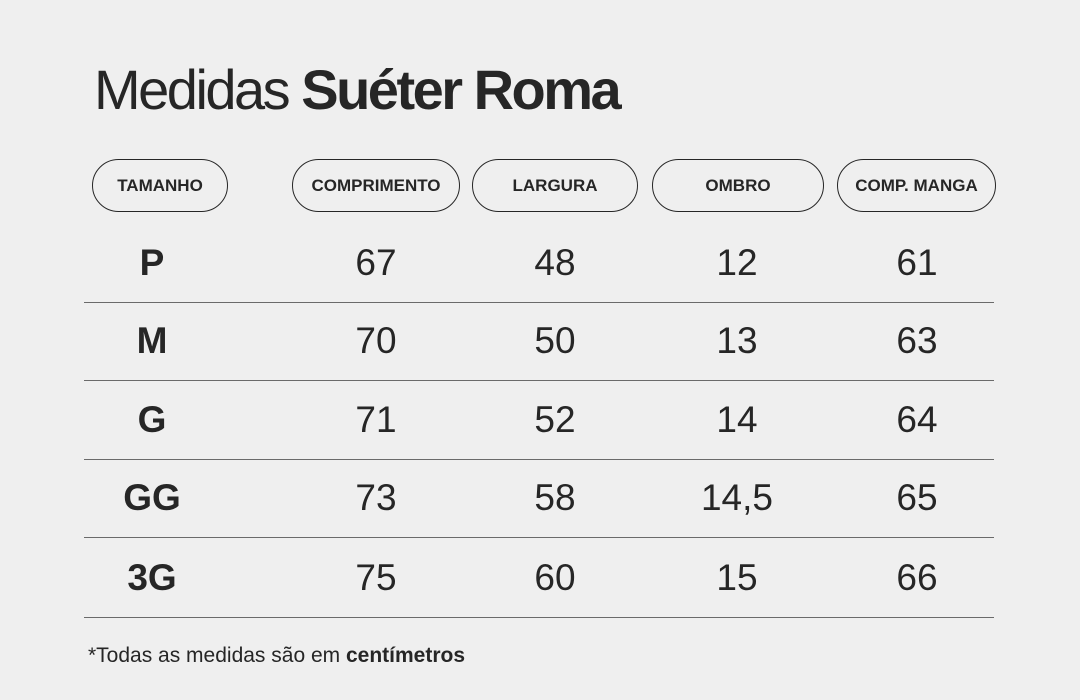 Image resolution: width=1080 pixels, height=700 pixels. What do you see at coordinates (152, 340) in the screenshot?
I see `cell-size: M` at bounding box center [152, 340].